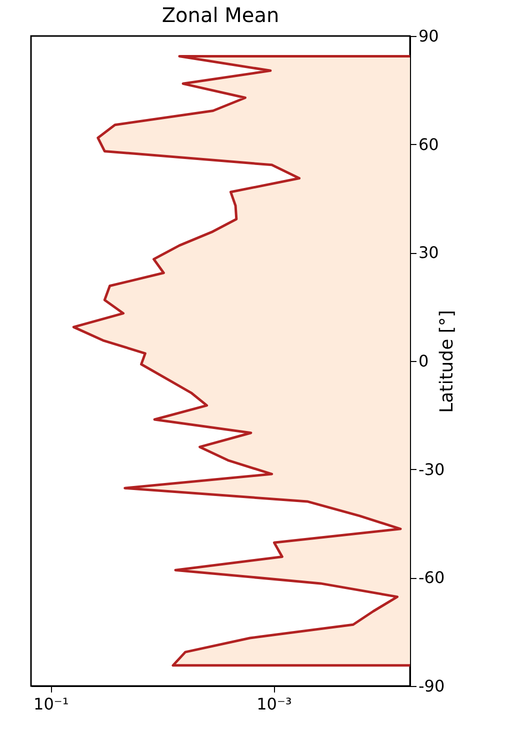  I want to click on y-tick-label: 30, so click(428, 252).